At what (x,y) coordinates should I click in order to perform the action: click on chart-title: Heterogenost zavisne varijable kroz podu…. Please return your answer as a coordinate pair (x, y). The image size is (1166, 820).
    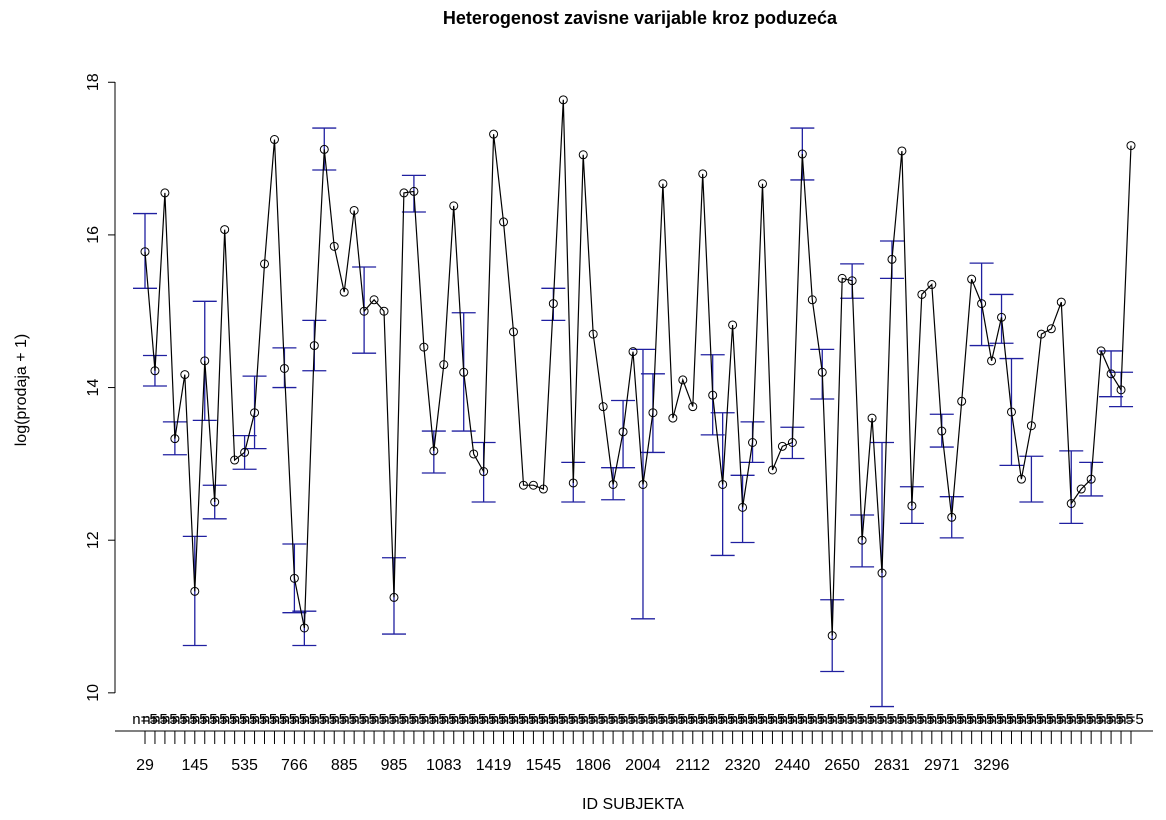
    Looking at the image, I should click on (640, 18).